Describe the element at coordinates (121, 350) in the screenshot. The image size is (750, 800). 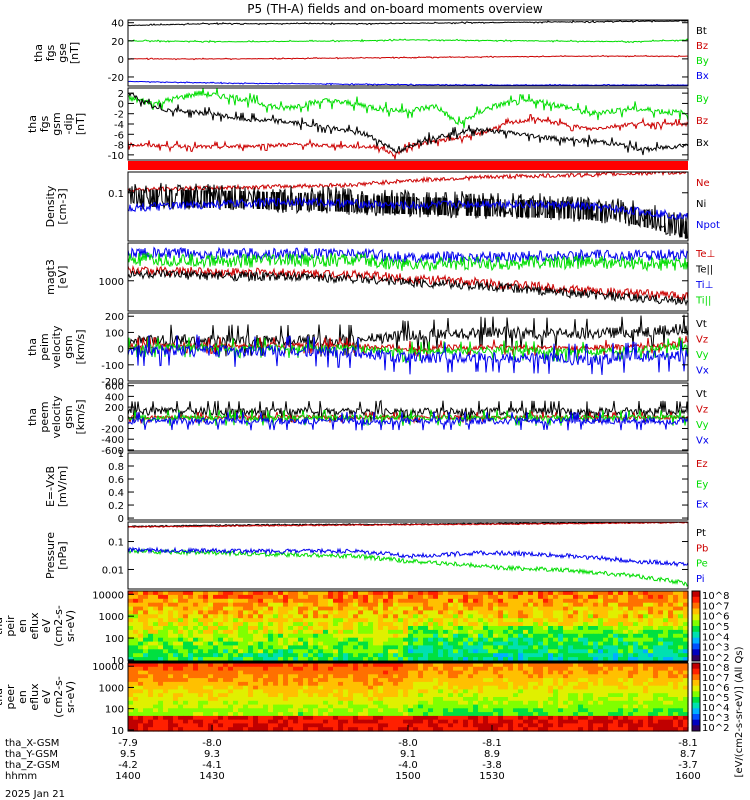
I see `y-tick-label: 0` at that location.